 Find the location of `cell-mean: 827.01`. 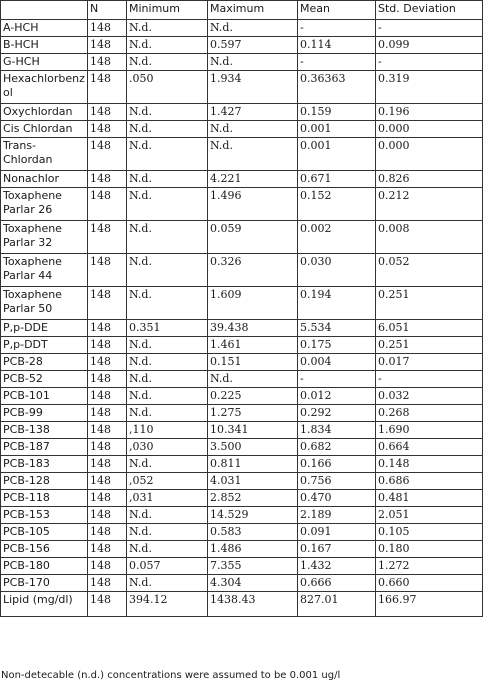

cell-mean: 827.01 is located at coordinates (336, 604).